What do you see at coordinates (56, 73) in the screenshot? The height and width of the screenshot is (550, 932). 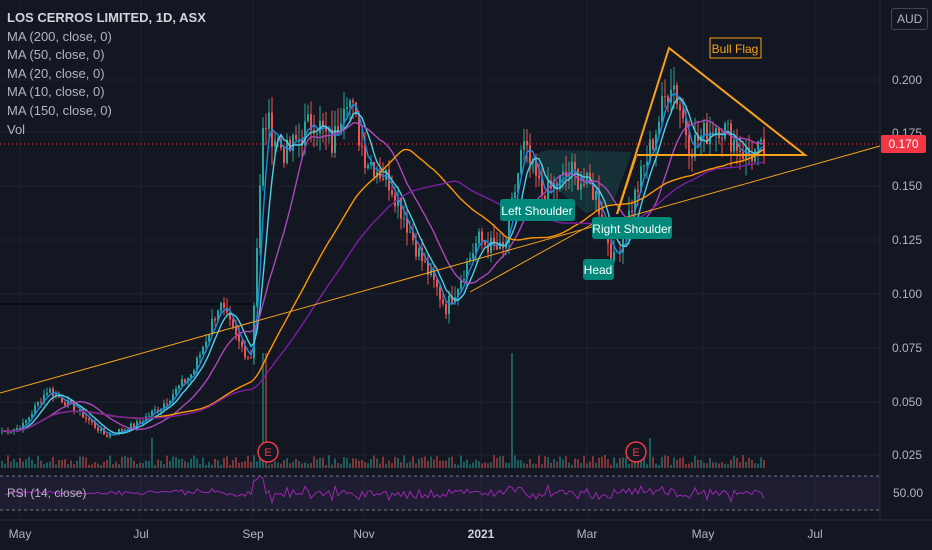 I see `indicator-ma20: MA (20, close, 0)` at bounding box center [56, 73].